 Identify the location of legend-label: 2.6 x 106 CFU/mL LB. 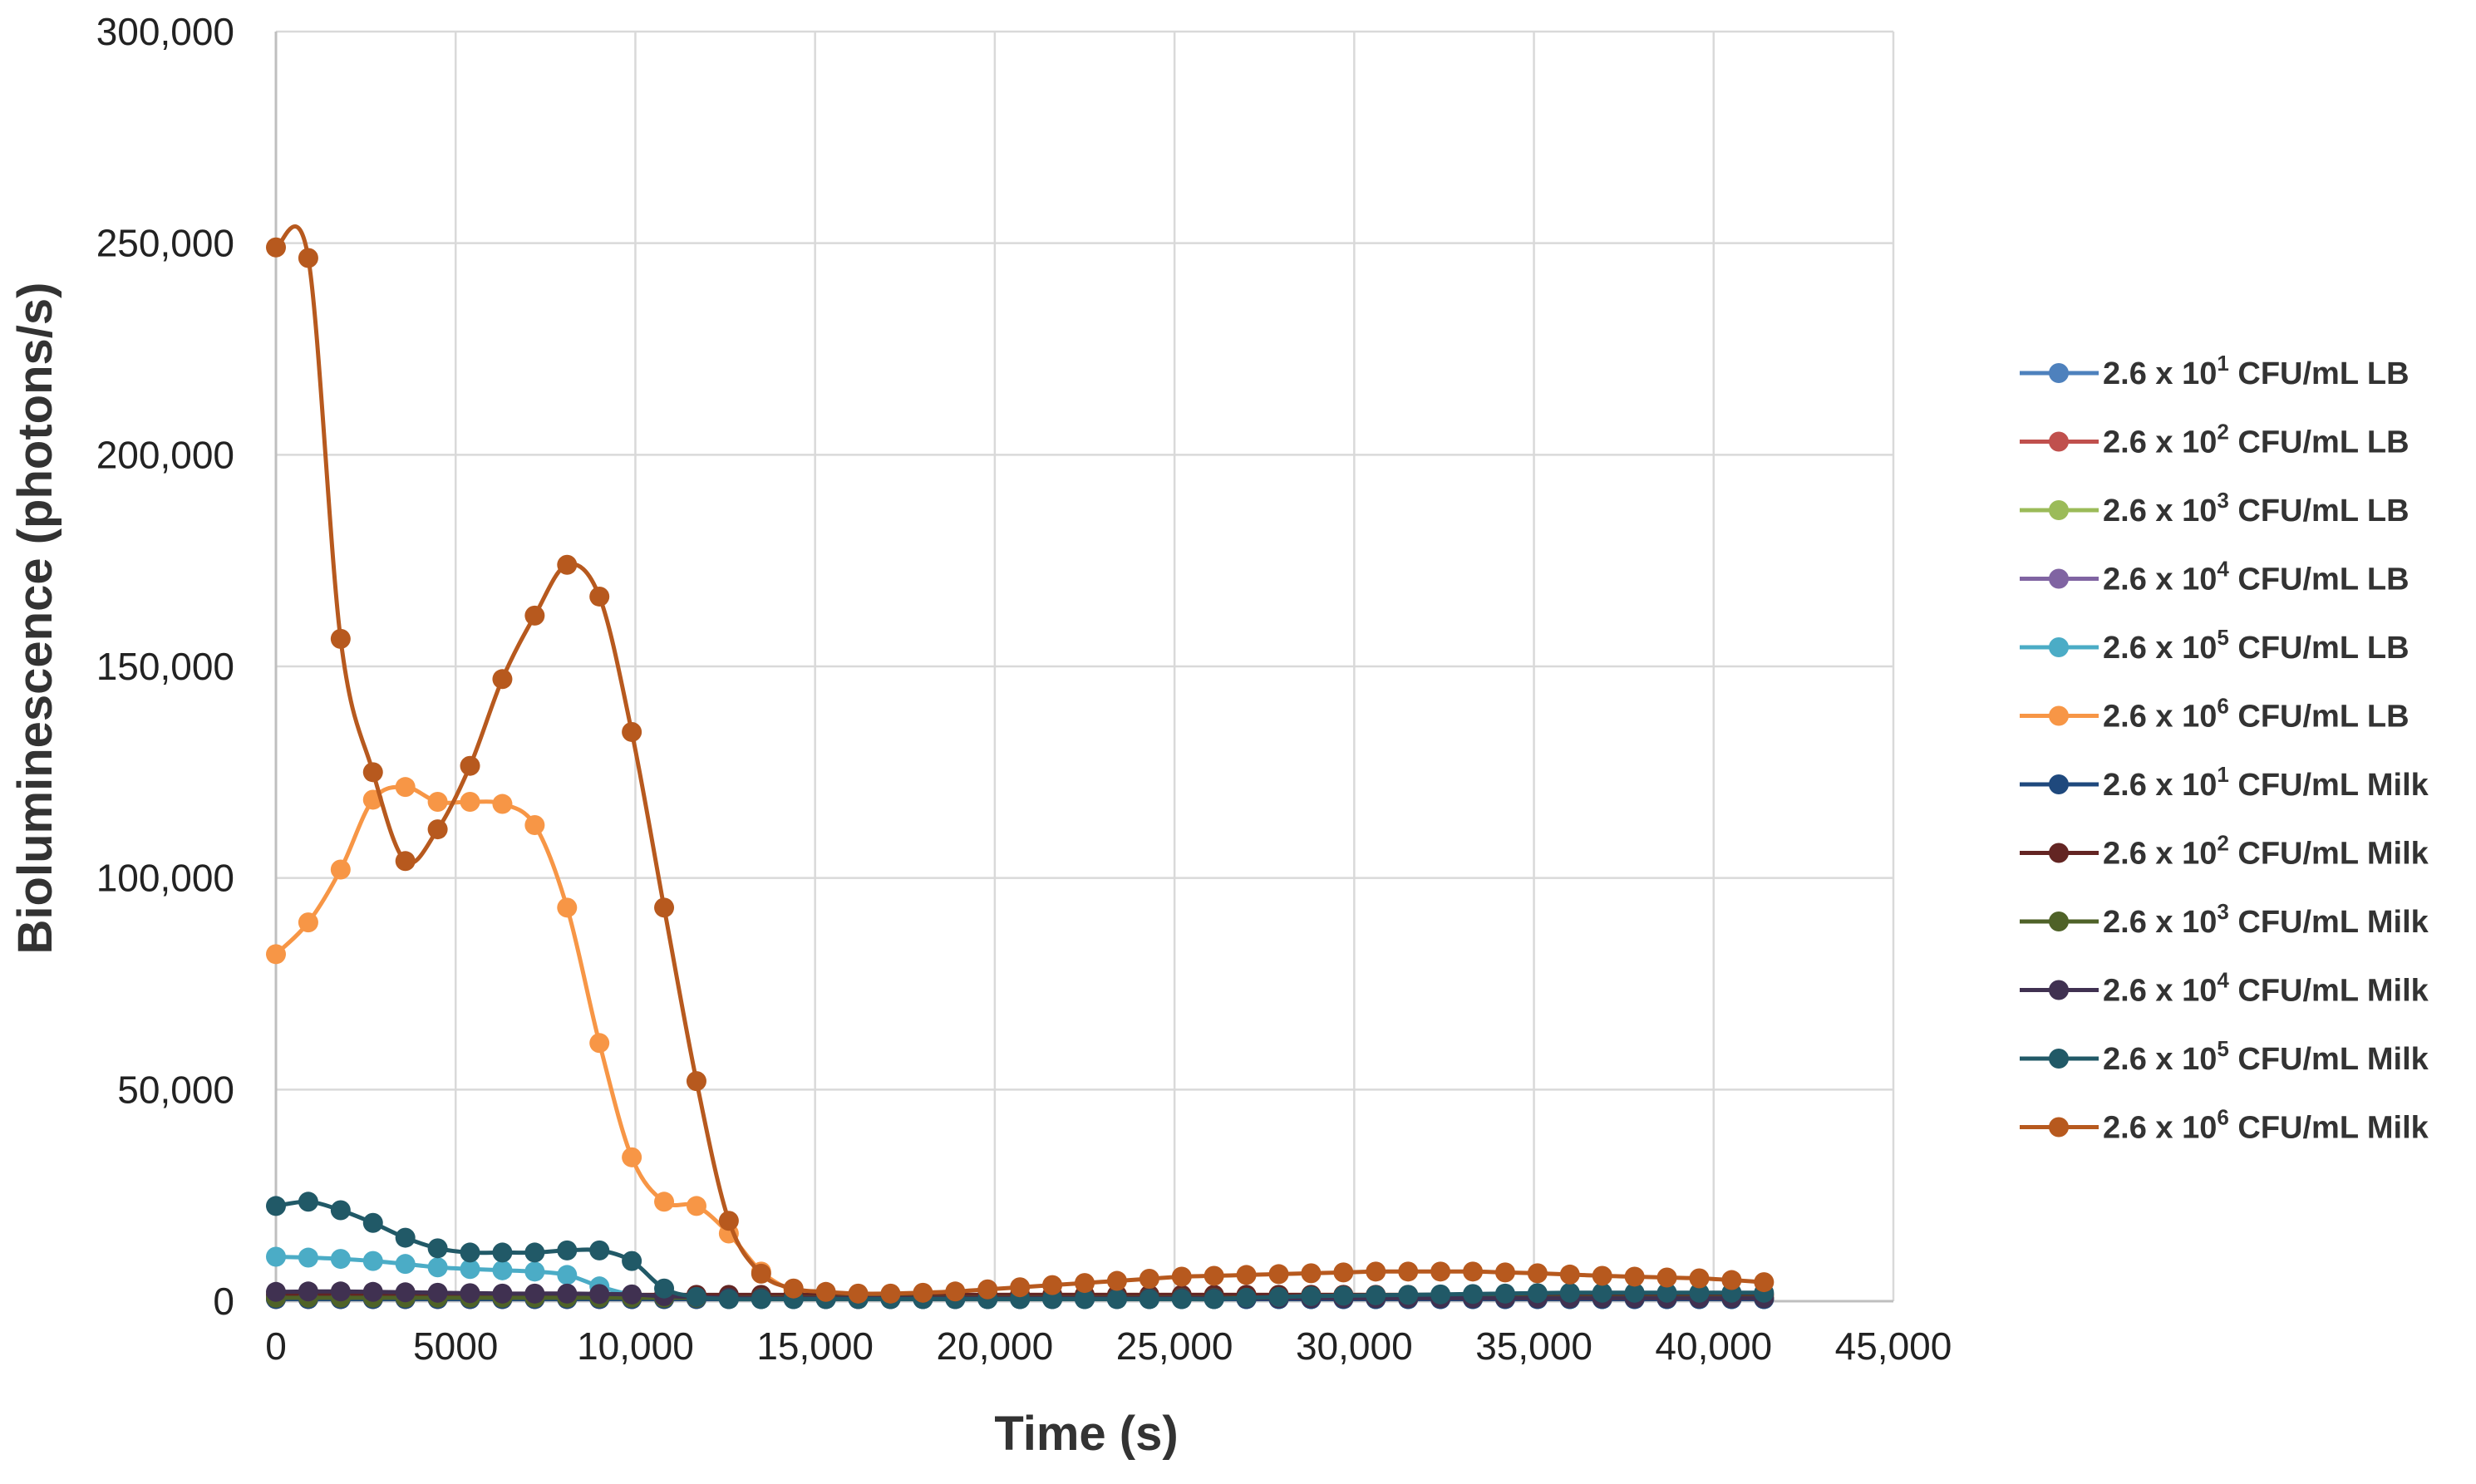
(2256, 714).